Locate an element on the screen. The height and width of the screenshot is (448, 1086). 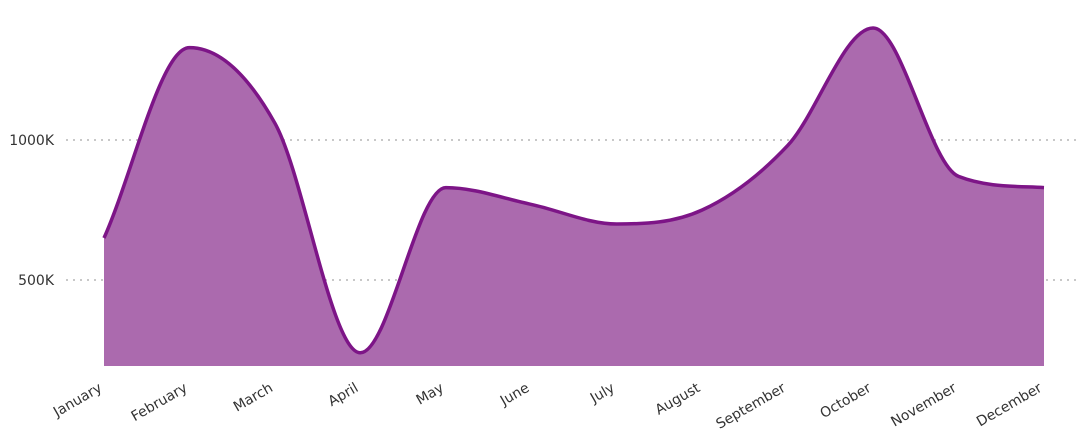
x-tick-label: November is located at coordinates (923, 405).